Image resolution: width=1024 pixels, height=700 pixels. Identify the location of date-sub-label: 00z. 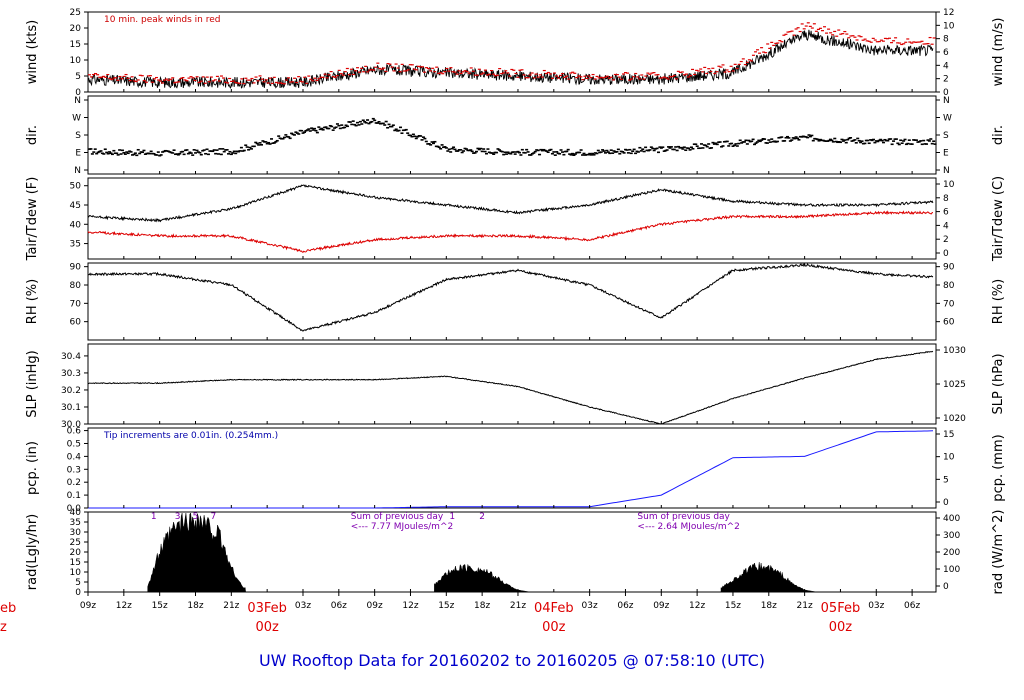
(841, 627).